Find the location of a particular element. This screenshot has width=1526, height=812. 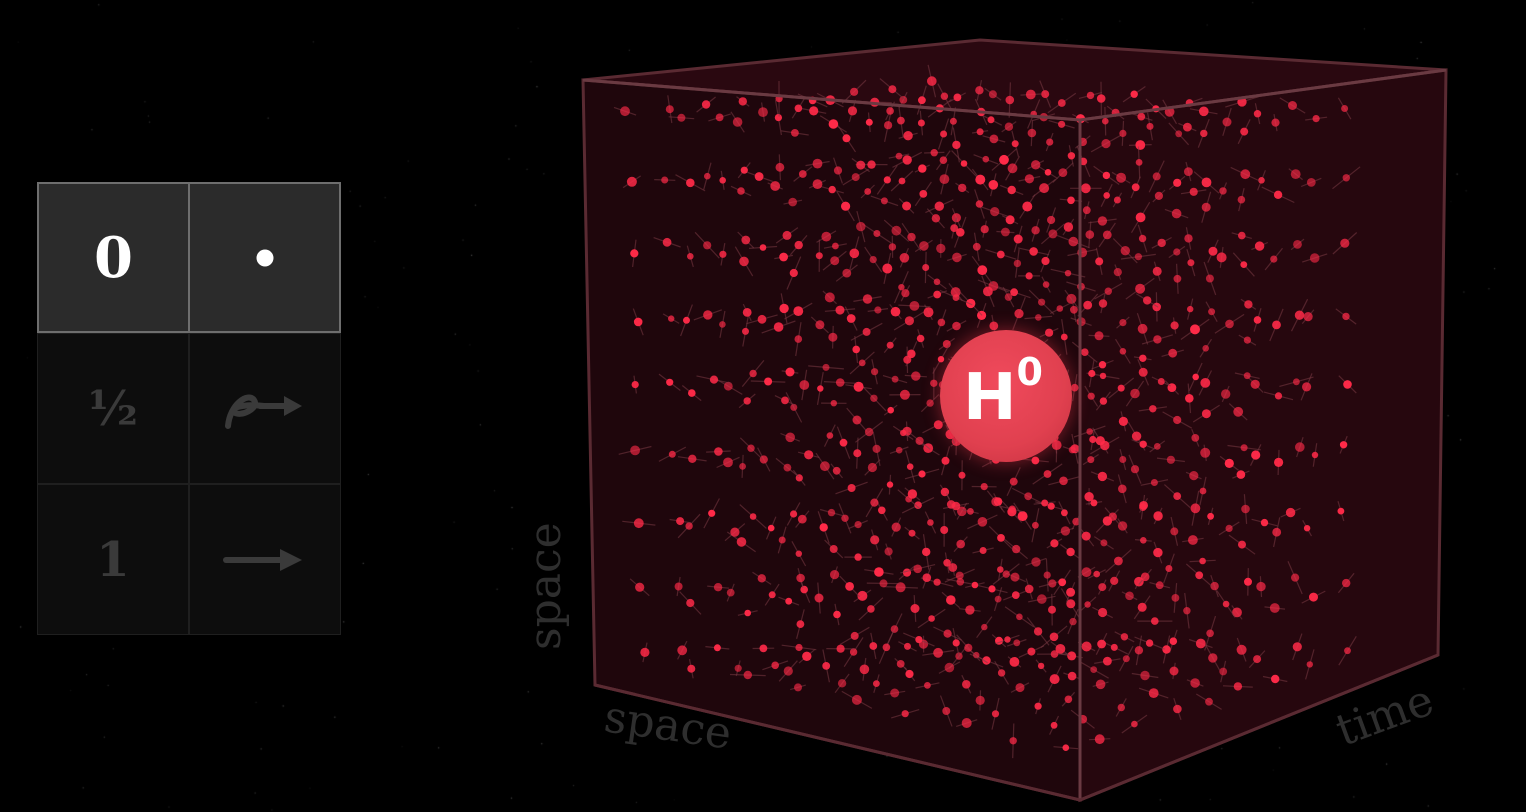

vector-cell is located at coordinates (265, 559).